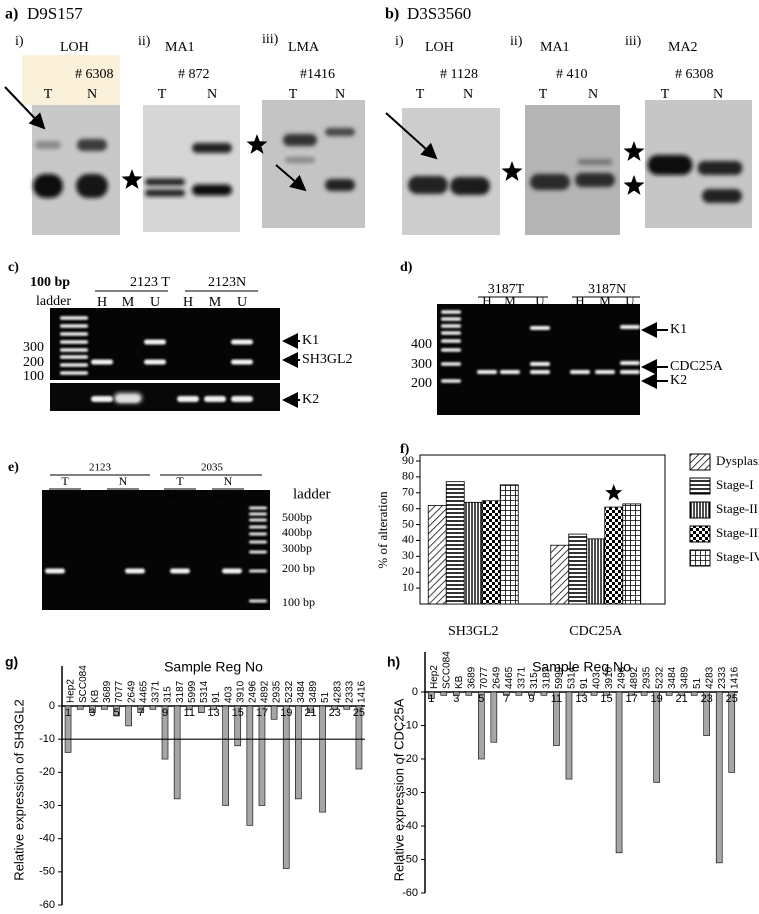  What do you see at coordinates (52, 706) in the screenshot?
I see `y-tick-label: 0` at bounding box center [52, 706].